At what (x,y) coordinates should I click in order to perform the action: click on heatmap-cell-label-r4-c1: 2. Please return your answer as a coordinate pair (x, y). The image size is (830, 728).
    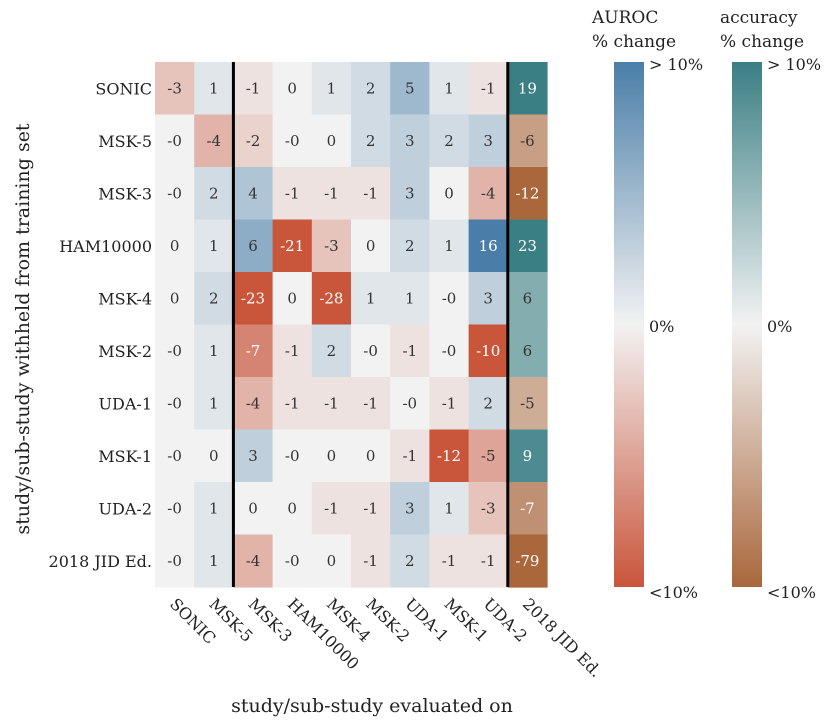
    Looking at the image, I should click on (214, 298).